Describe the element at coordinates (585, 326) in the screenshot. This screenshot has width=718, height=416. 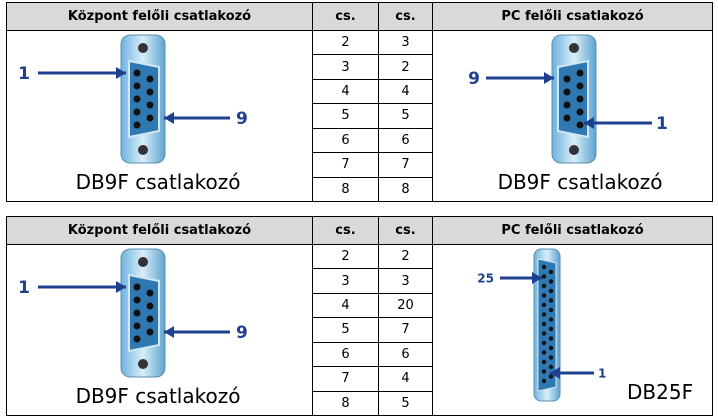
I see `connector-figure: 25 1 DB25F` at that location.